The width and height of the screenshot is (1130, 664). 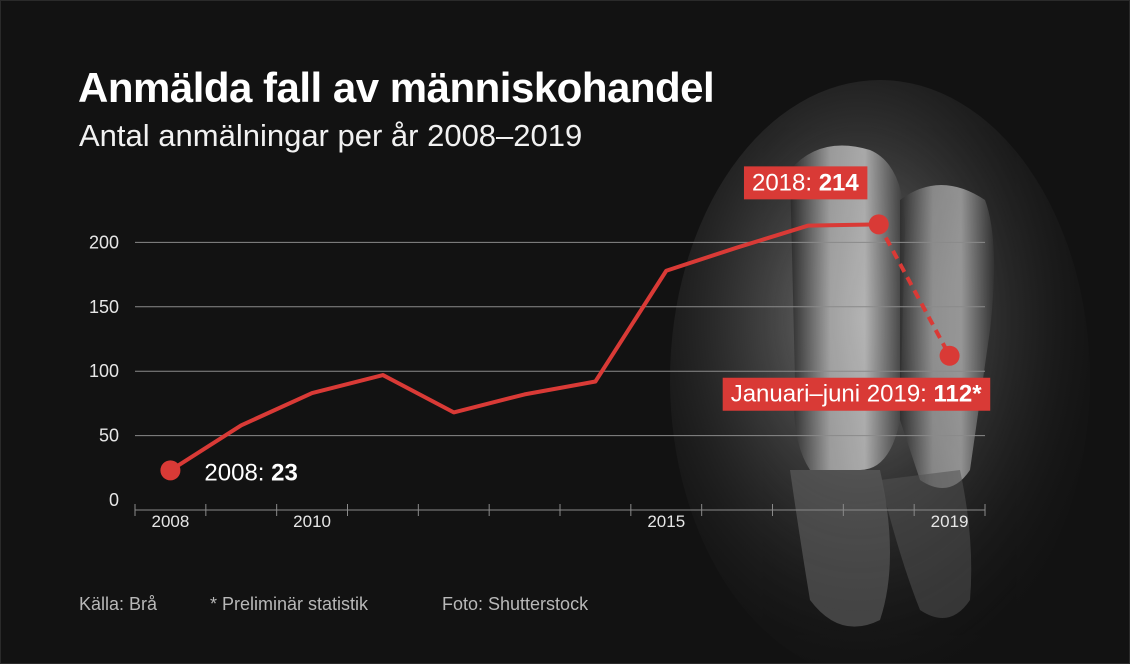 I want to click on y-axis: 0 50 100 150 200, so click(x=104, y=371).